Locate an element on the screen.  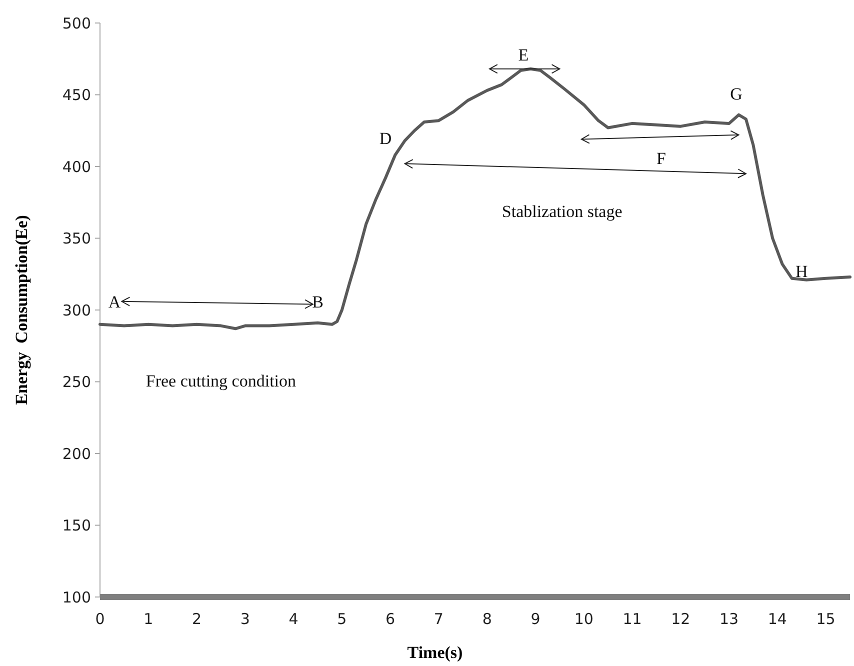
x-axis-title: Time(s) is located at coordinates (435, 652).